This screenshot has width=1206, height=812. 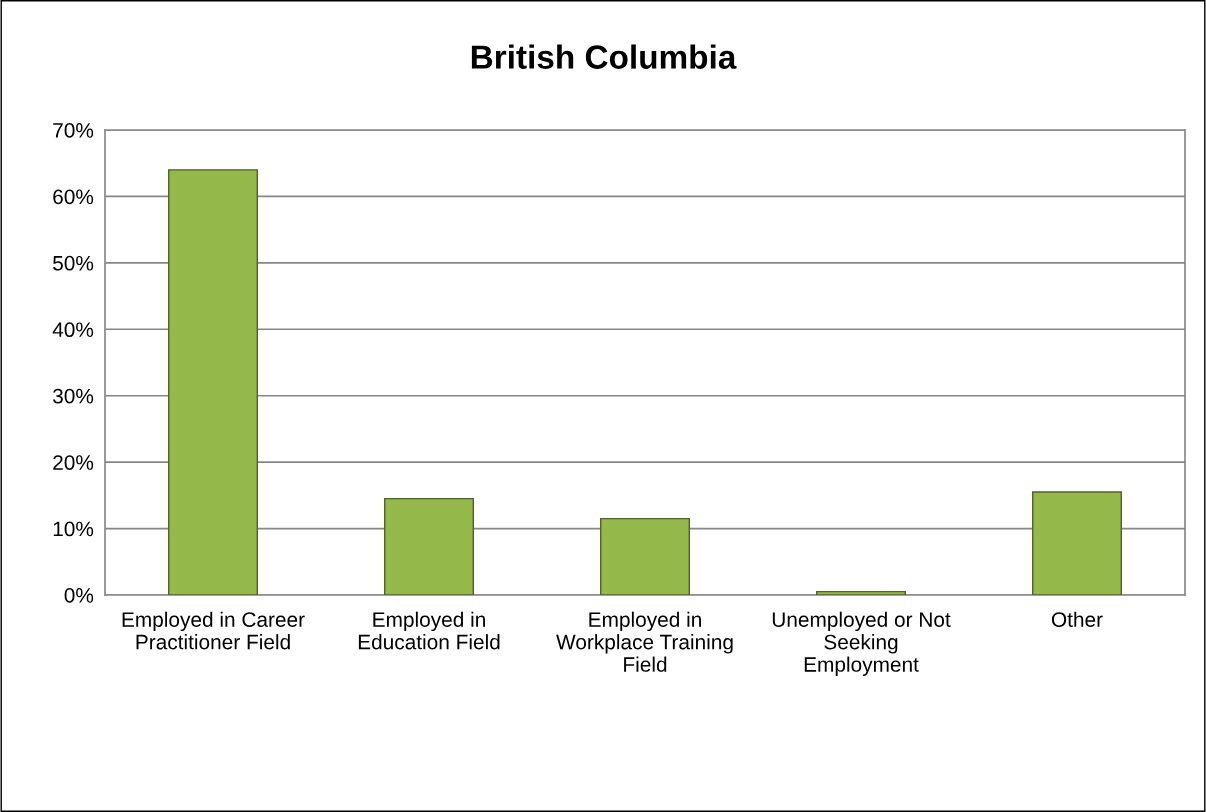 What do you see at coordinates (644, 641) in the screenshot?
I see `x-tick-label: Employed in Workplace Training Field` at bounding box center [644, 641].